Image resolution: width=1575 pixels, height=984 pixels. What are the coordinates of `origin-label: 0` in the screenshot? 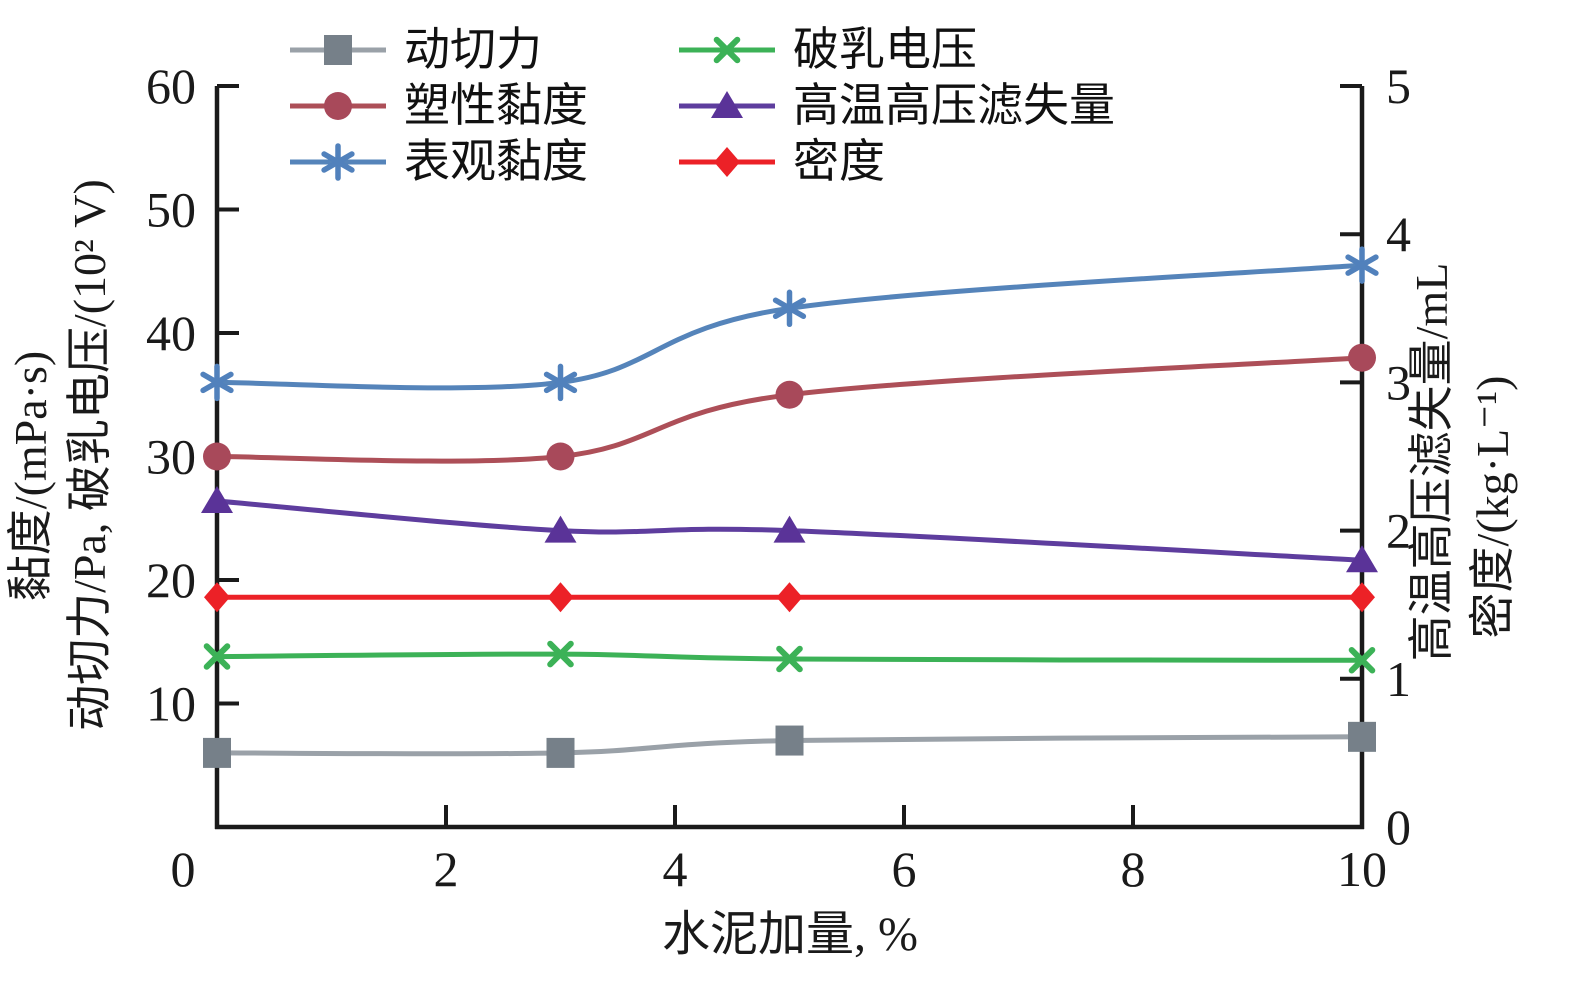 It's located at (183, 869).